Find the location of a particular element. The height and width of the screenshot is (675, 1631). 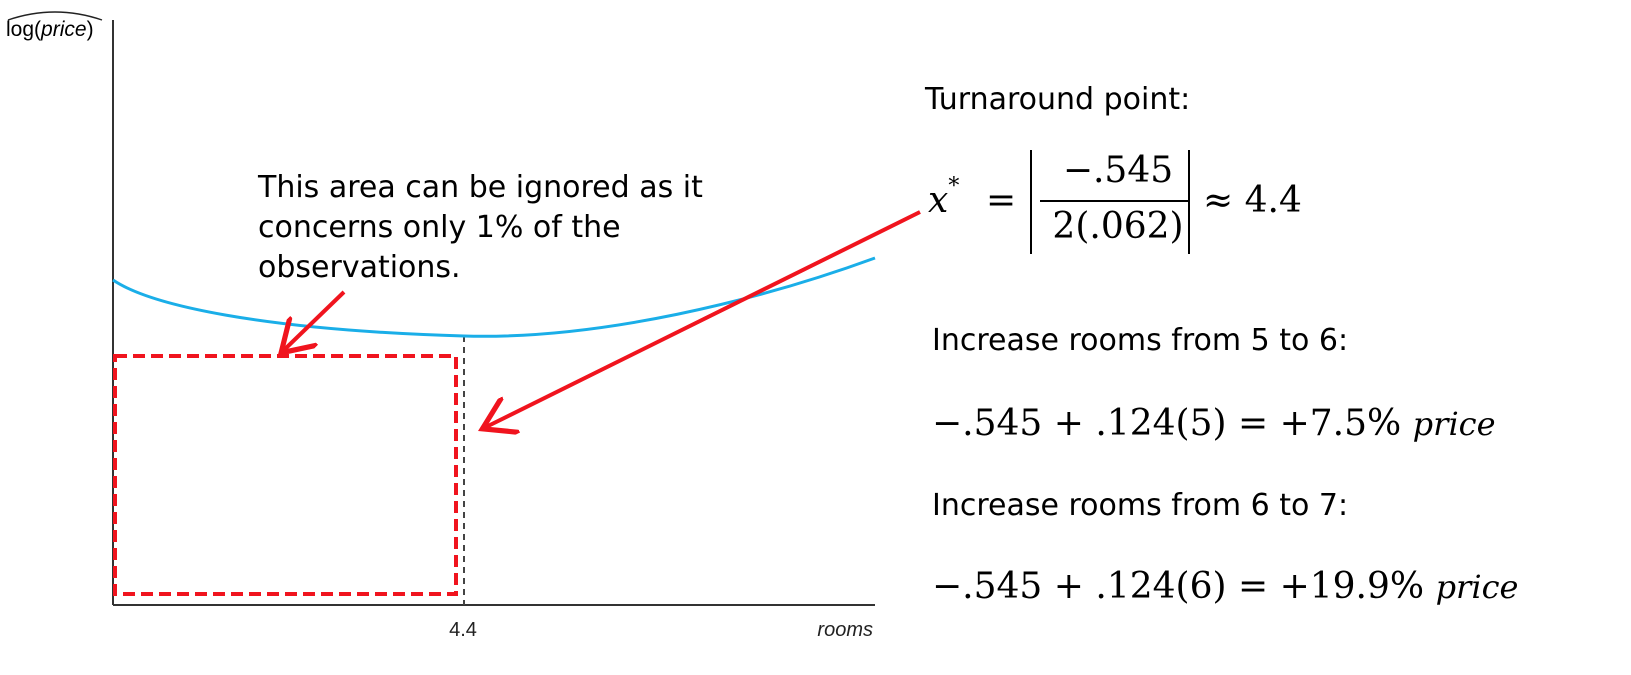

increase-5-6-title: Increase rooms from 5 to 6: is located at coordinates (1140, 340).